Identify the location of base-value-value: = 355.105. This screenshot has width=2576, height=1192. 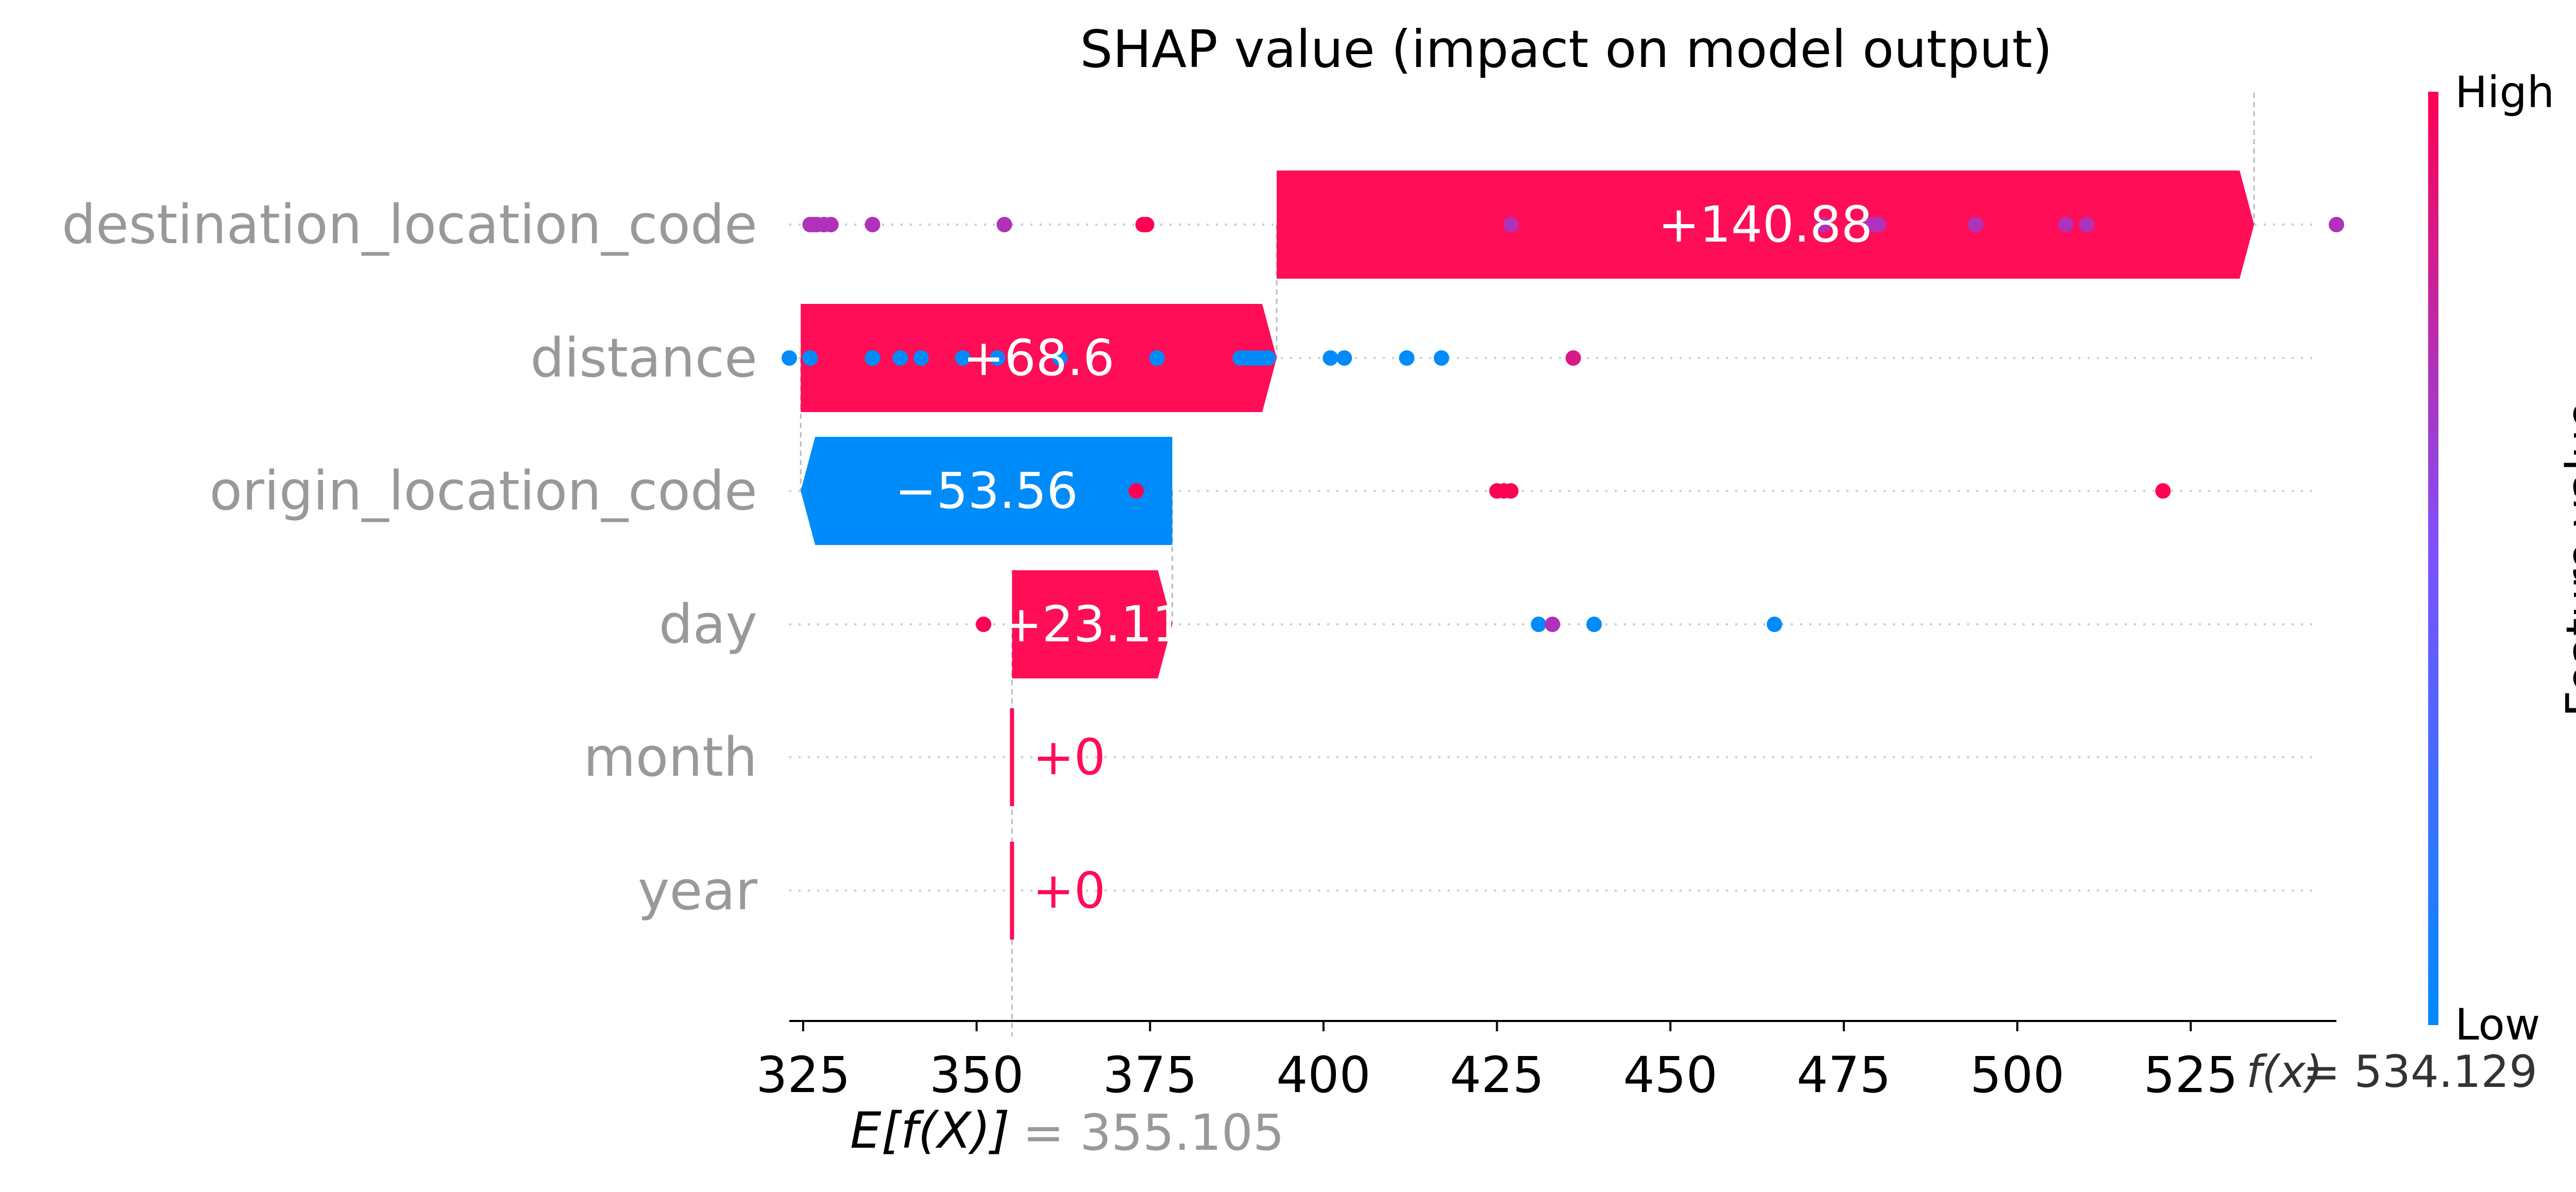
(1153, 1133).